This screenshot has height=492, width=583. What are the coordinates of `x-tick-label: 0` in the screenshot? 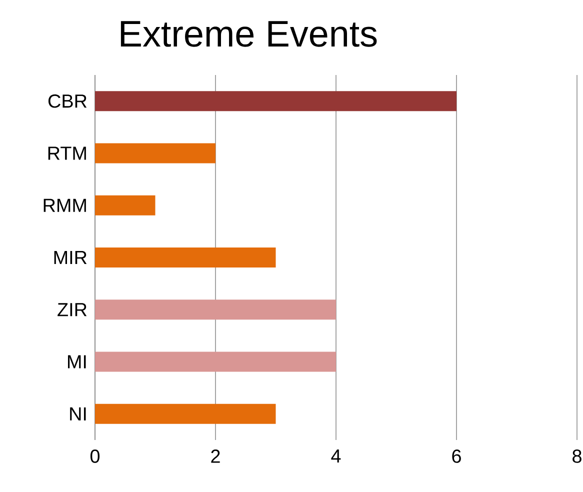 It's located at (95, 456).